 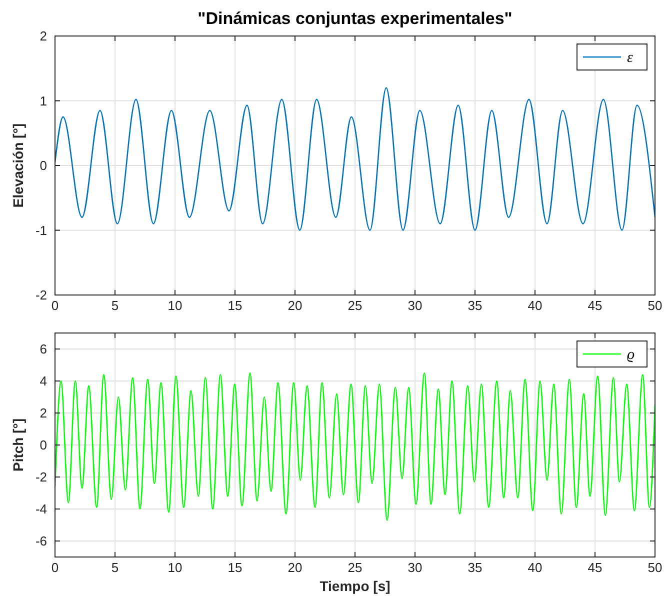 What do you see at coordinates (355, 18) in the screenshot?
I see `chart-title: "Dinámicas conjuntas experimentales"` at bounding box center [355, 18].